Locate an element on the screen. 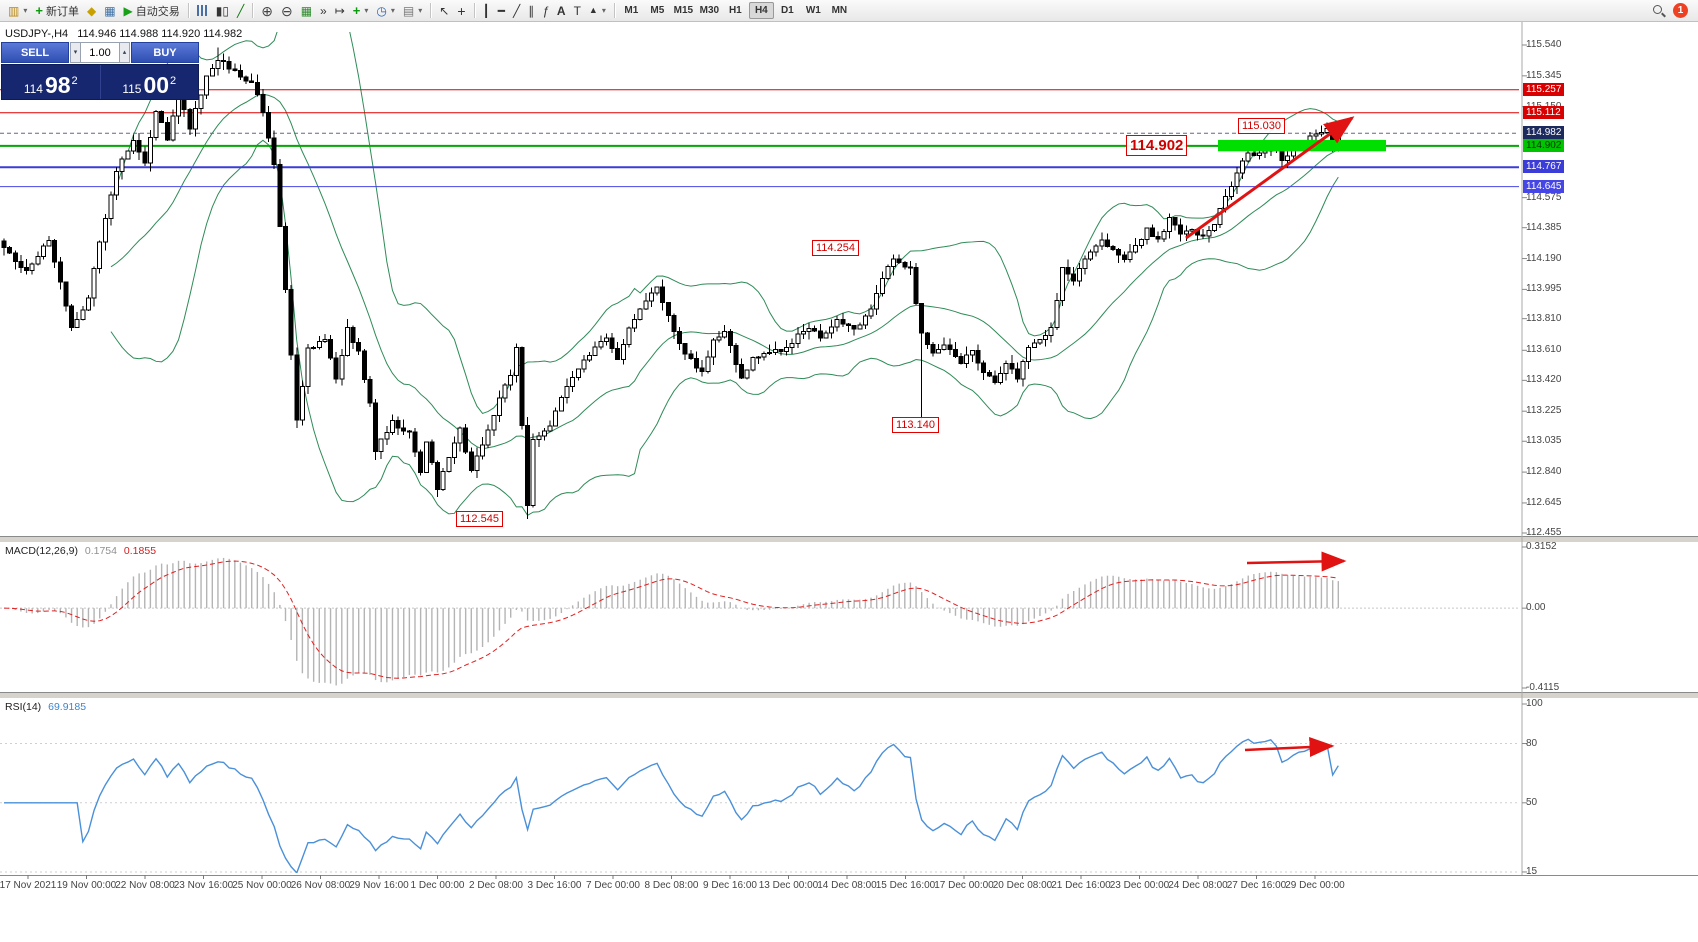 This screenshot has width=1698, height=942. price-callout-112.545: 112.545 is located at coordinates (479, 518).